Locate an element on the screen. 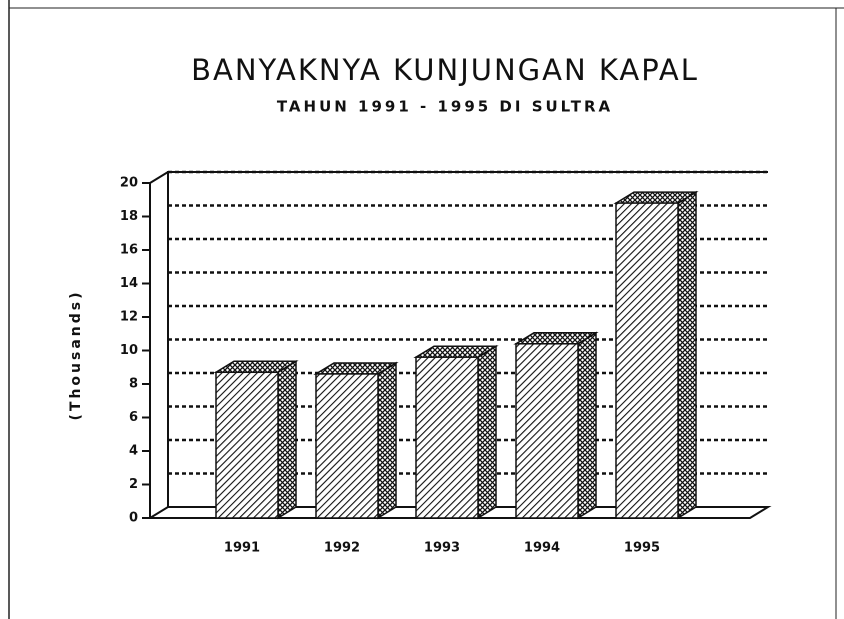 The image size is (844, 619). y-tick-label: 0 is located at coordinates (133, 518).